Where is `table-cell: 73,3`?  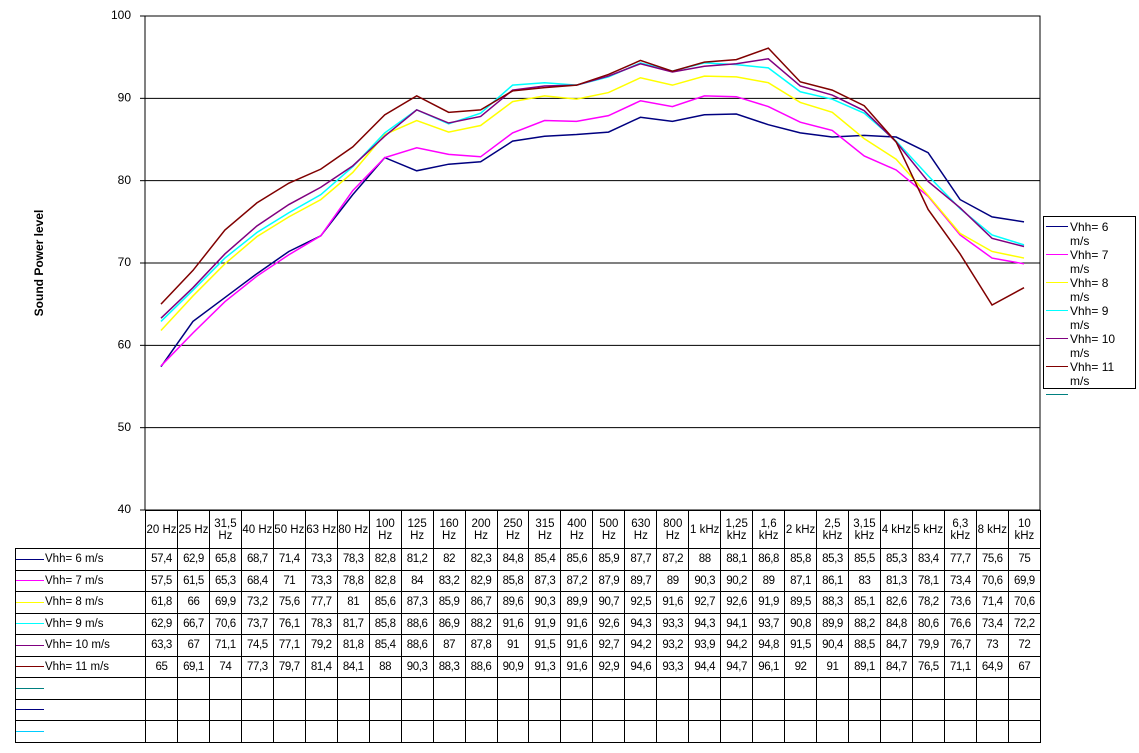 table-cell: 73,3 is located at coordinates (321, 580).